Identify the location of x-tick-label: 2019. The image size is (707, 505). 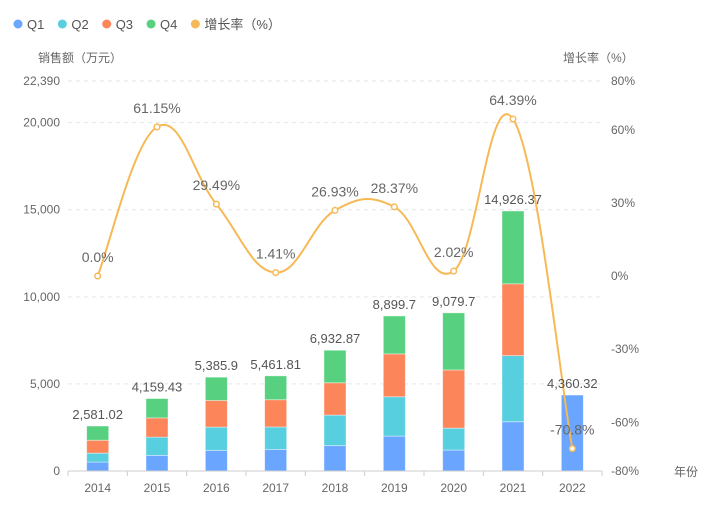
(394, 488).